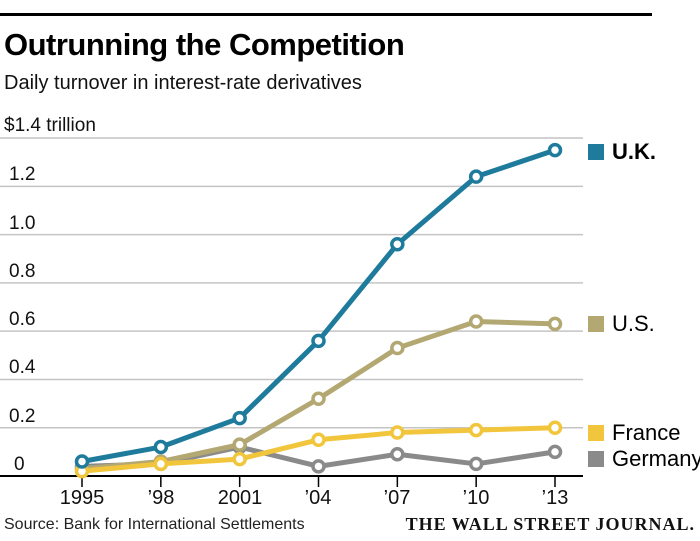 This screenshot has height=541, width=700. What do you see at coordinates (240, 498) in the screenshot?
I see `x-tick-label-2001: 2001` at bounding box center [240, 498].